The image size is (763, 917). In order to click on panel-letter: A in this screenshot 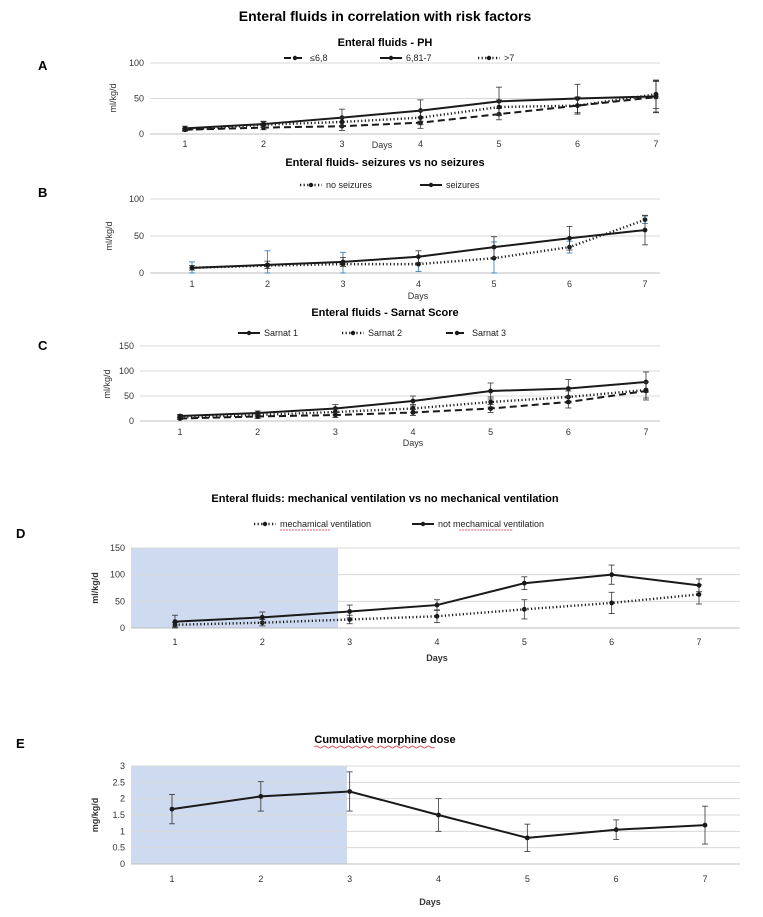, I will do `click(43, 65)`.